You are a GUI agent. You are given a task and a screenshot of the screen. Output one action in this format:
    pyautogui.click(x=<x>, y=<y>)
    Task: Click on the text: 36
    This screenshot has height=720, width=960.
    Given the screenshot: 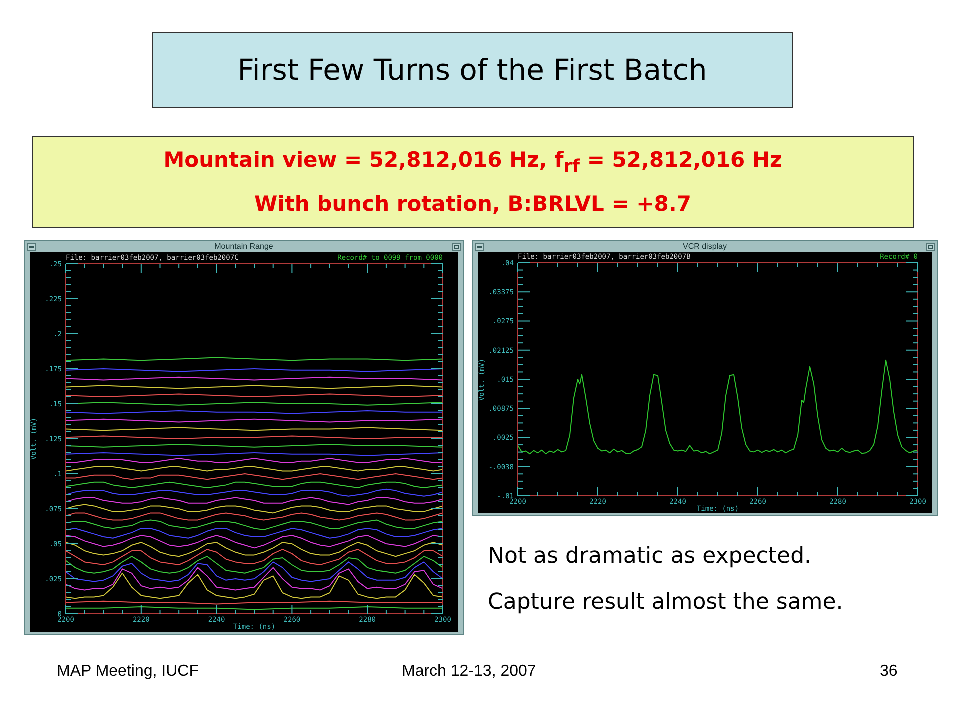 What is the action you would take?
    pyautogui.click(x=889, y=672)
    